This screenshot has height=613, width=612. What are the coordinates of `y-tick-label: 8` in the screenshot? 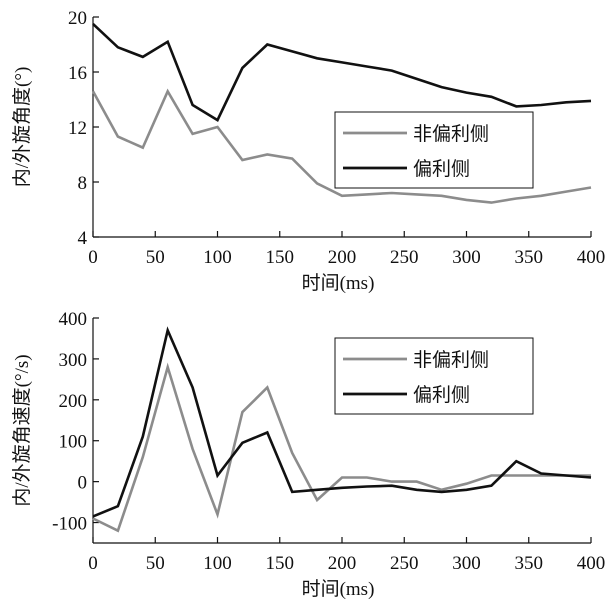 It's located at (83, 183).